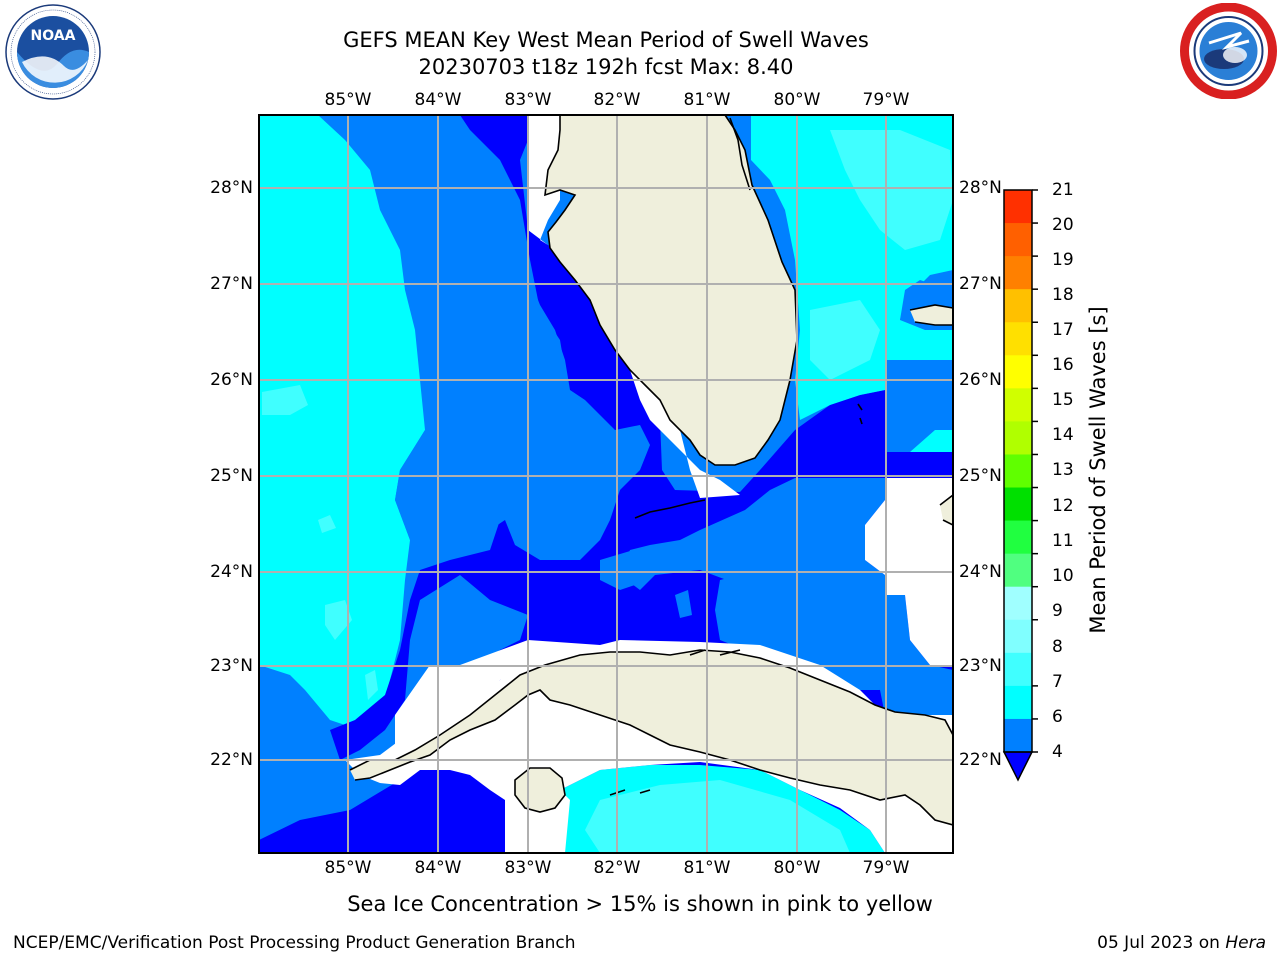 The image size is (1280, 960). Describe the element at coordinates (1063, 190) in the screenshot. I see `colorbar-tick-label: 21` at that location.